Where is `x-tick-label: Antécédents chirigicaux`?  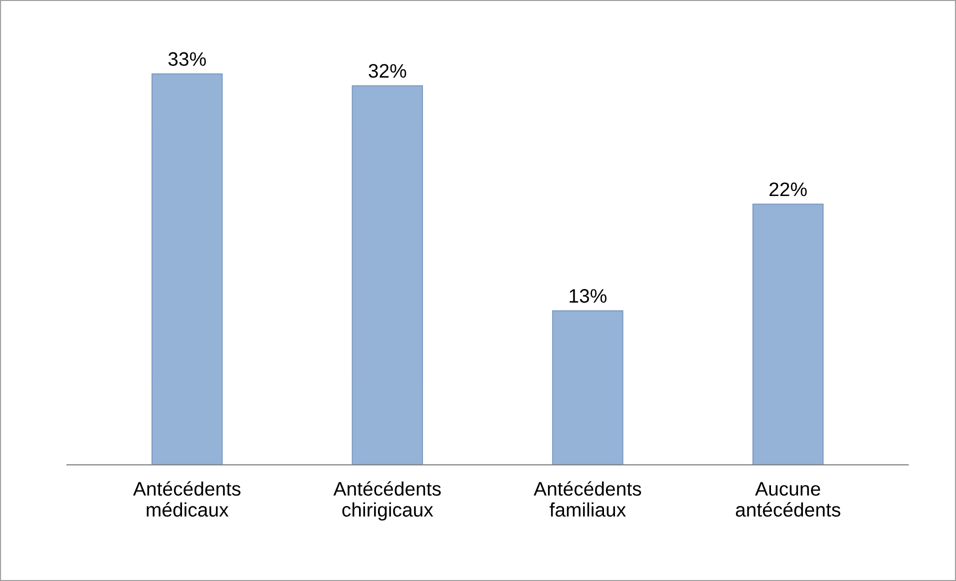
x-tick-label: Antécédents chirigicaux is located at coordinates (387, 501).